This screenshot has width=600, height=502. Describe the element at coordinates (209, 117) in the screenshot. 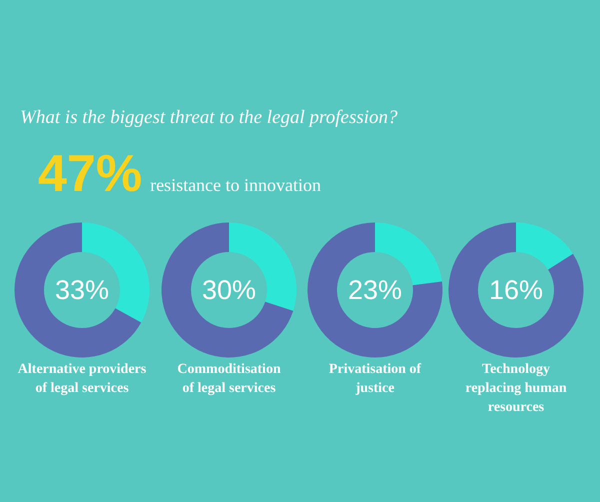

I see `text: What is the biggest threat to the legal profession?` at that location.